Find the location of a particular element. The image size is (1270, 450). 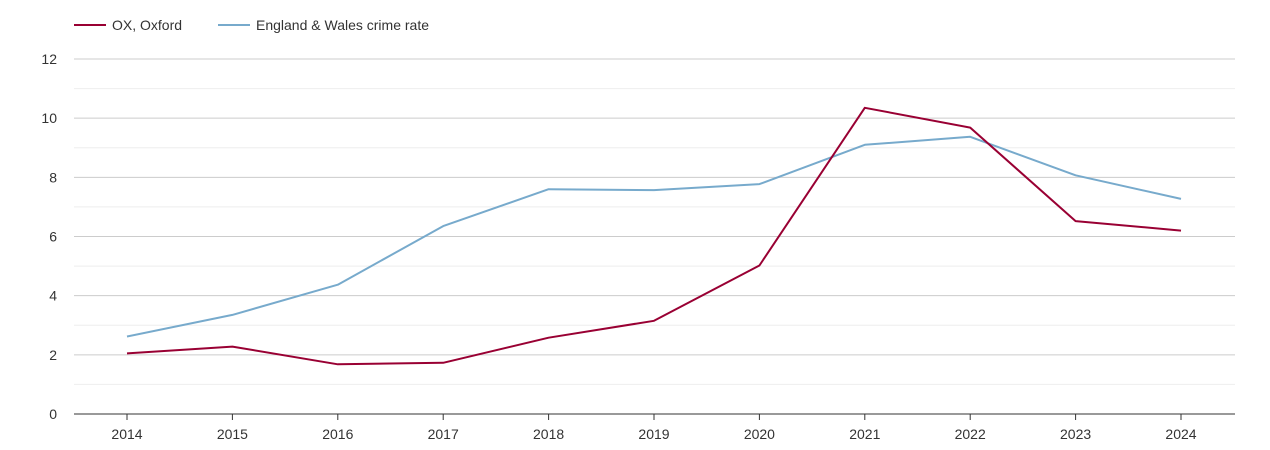

legend-label-ox-oxford: OX, Oxford is located at coordinates (147, 25).